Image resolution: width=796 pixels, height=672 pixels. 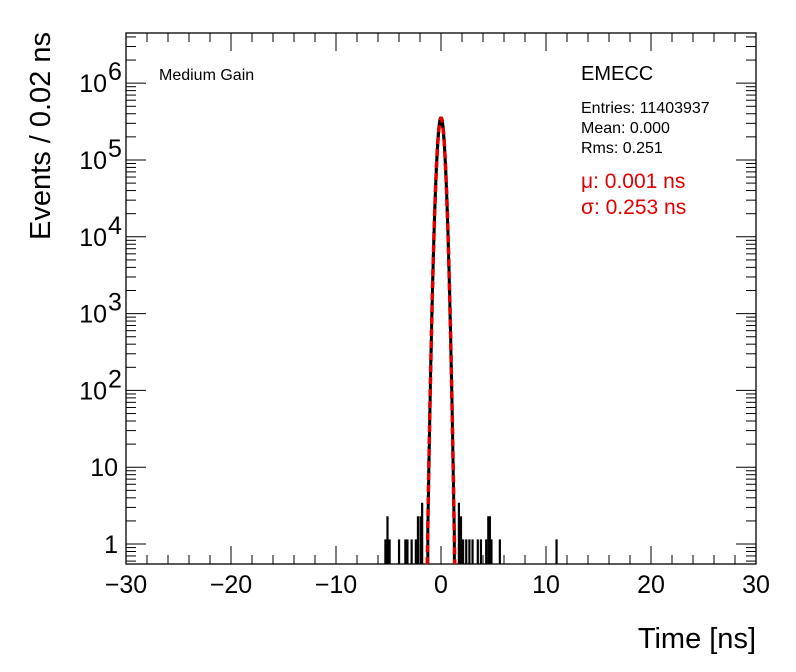 What do you see at coordinates (471, 340) in the screenshot?
I see `histogram-series` at bounding box center [471, 340].